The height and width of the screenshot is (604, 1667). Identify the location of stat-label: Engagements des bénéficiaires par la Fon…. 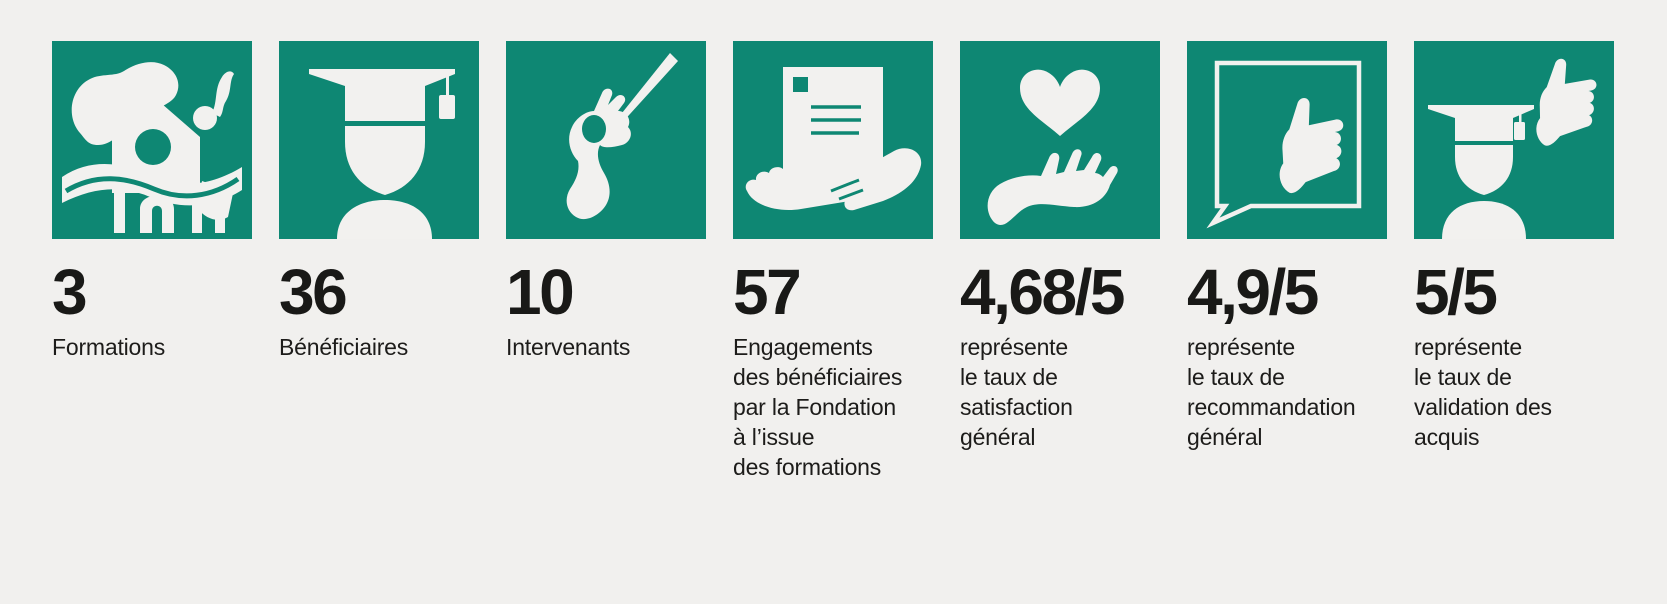
(818, 407).